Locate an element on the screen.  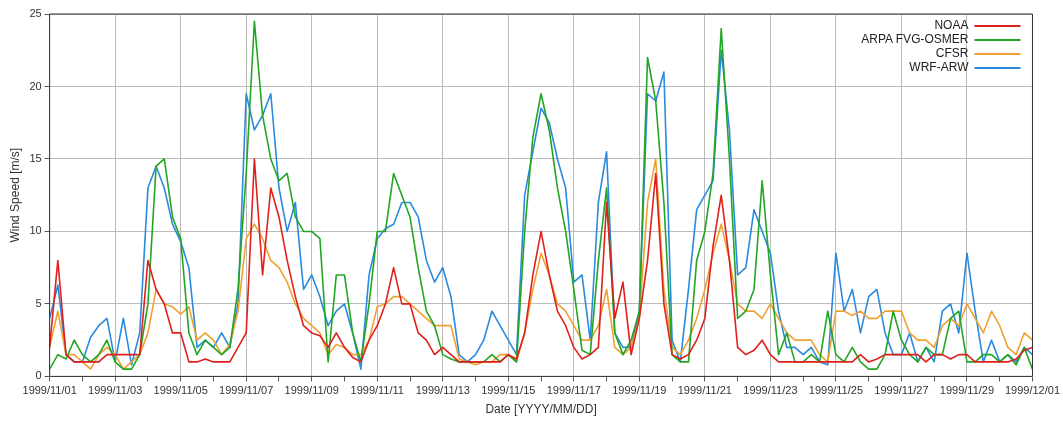
x-tick-label: 1999/11/15 is located at coordinates (508, 390).